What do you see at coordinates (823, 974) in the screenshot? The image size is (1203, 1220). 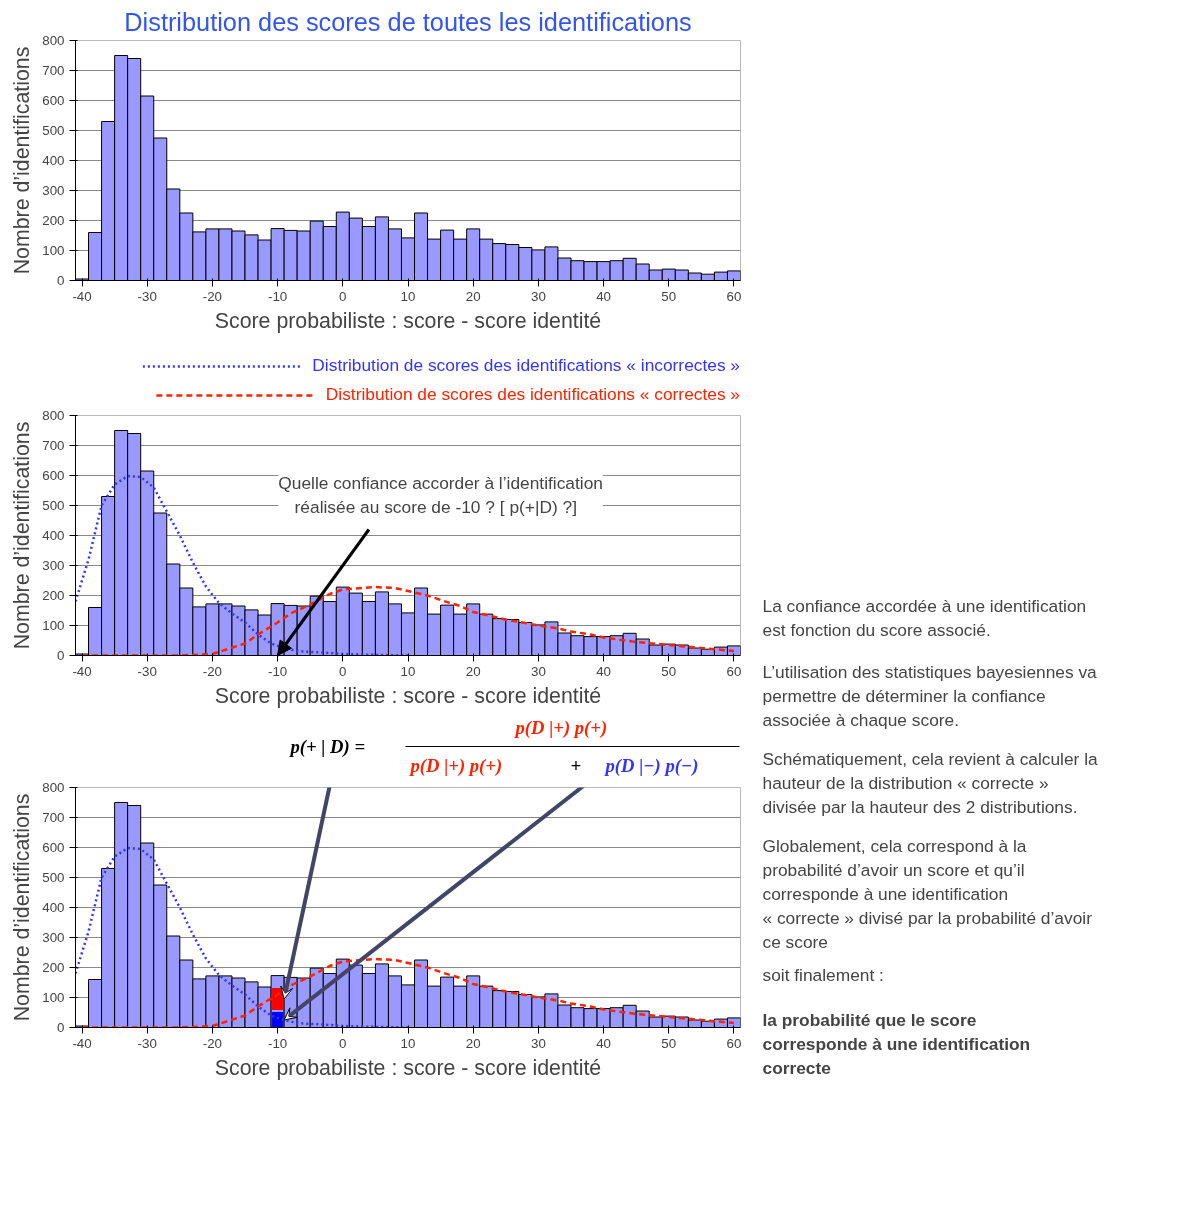 I see `text: soit finalement :` at bounding box center [823, 974].